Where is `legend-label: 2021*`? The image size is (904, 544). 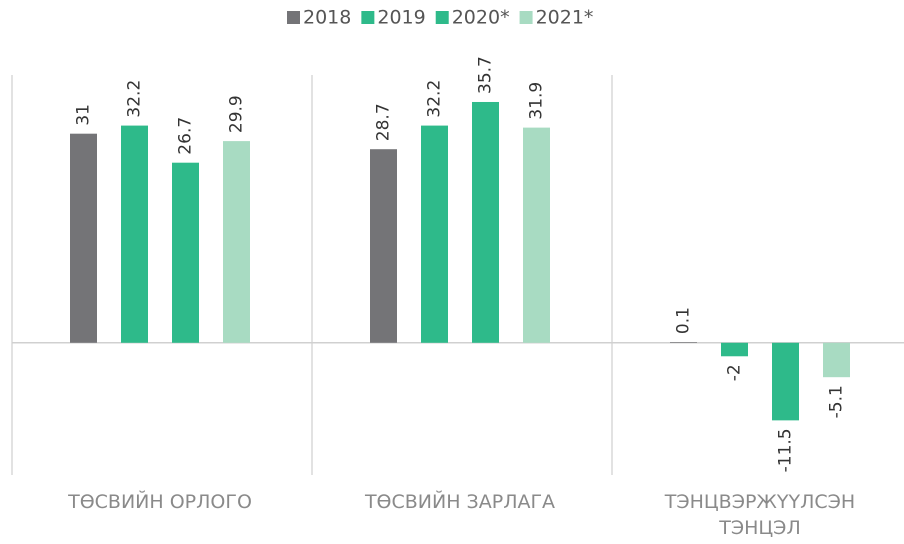
legend-label: 2021* is located at coordinates (565, 18).